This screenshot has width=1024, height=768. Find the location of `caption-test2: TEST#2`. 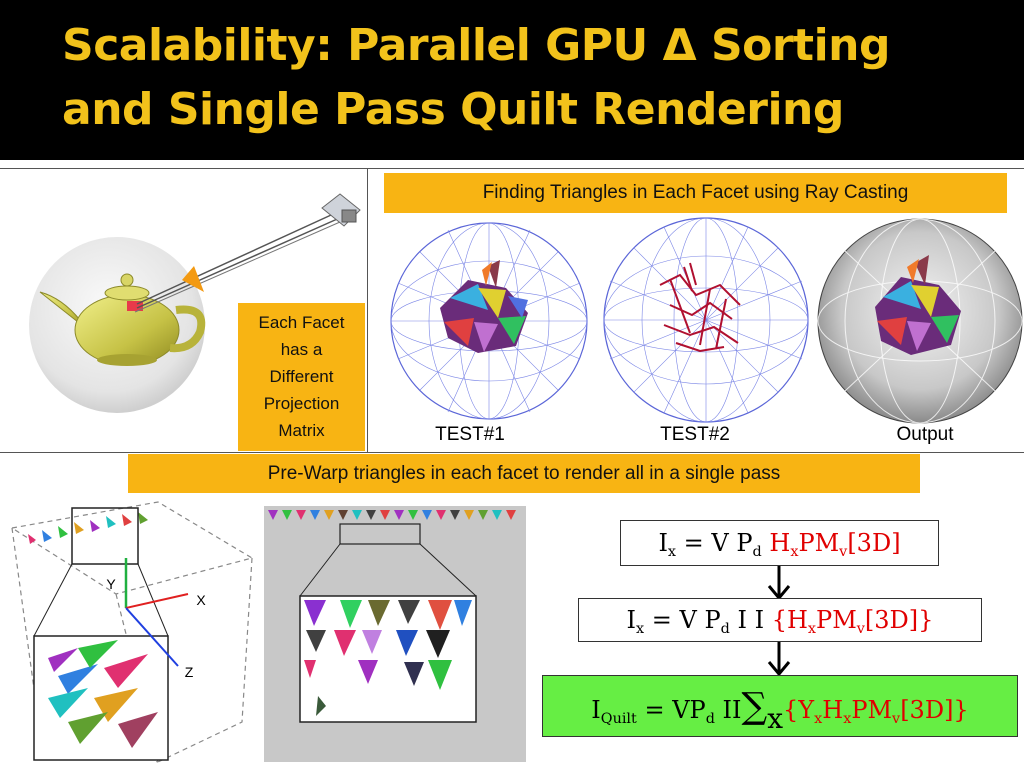

caption-test2: TEST#2 is located at coordinates (695, 434).